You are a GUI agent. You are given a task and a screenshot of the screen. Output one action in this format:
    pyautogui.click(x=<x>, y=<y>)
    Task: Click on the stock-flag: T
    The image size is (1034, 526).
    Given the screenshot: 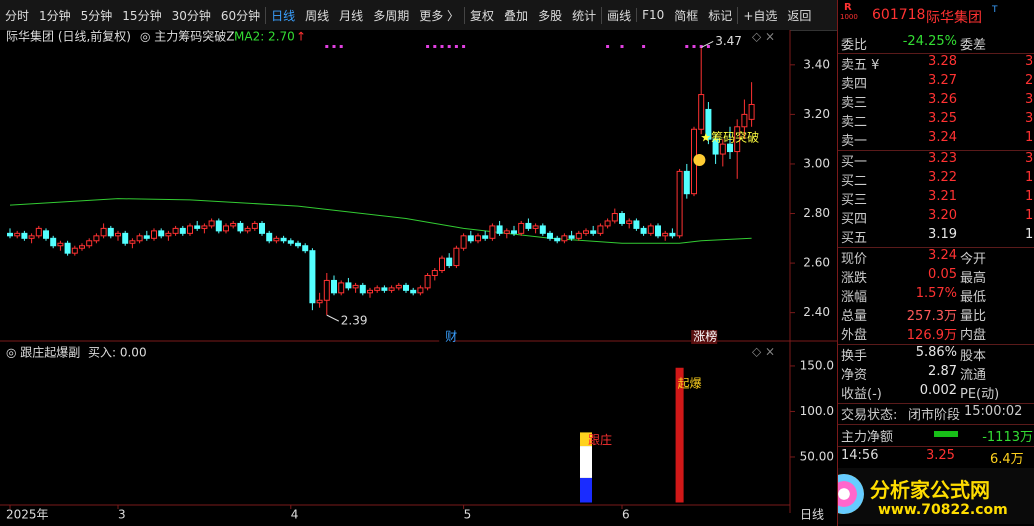 What is the action you would take?
    pyautogui.click(x=995, y=10)
    